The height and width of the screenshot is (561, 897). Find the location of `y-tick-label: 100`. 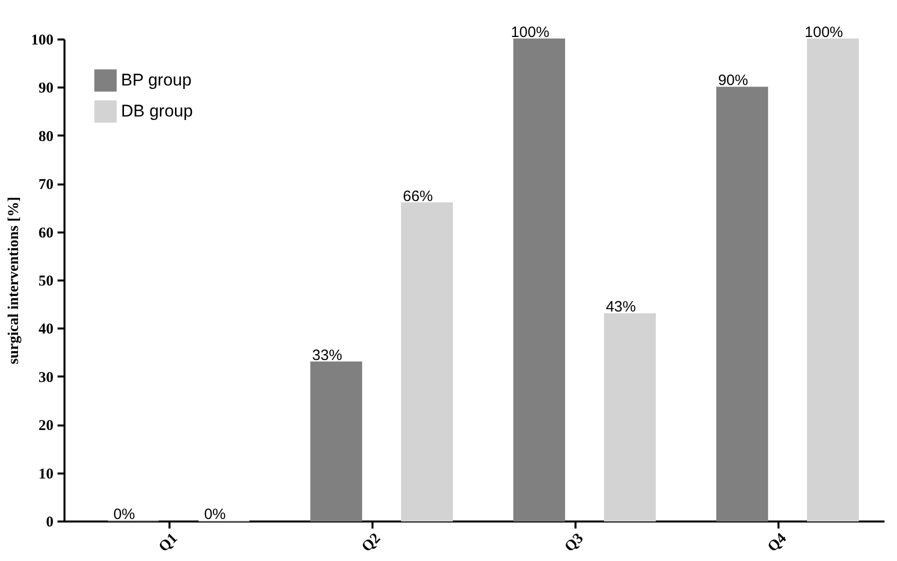

y-tick-label: 100 is located at coordinates (42, 40).